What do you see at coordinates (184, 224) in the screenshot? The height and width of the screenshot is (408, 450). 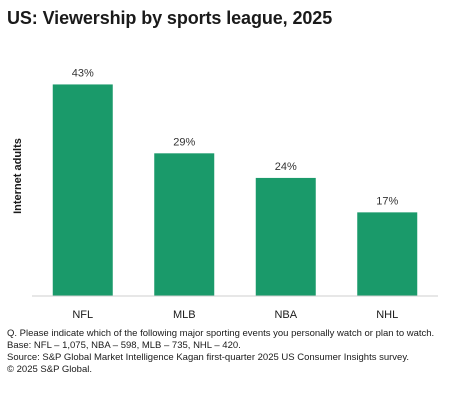 I see `bar-mlb` at bounding box center [184, 224].